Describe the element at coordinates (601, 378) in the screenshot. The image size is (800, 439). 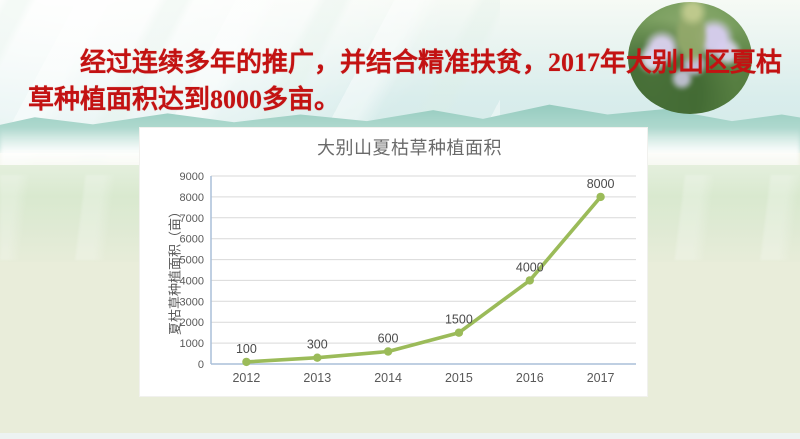
I see `svg-text: 2017` at that location.